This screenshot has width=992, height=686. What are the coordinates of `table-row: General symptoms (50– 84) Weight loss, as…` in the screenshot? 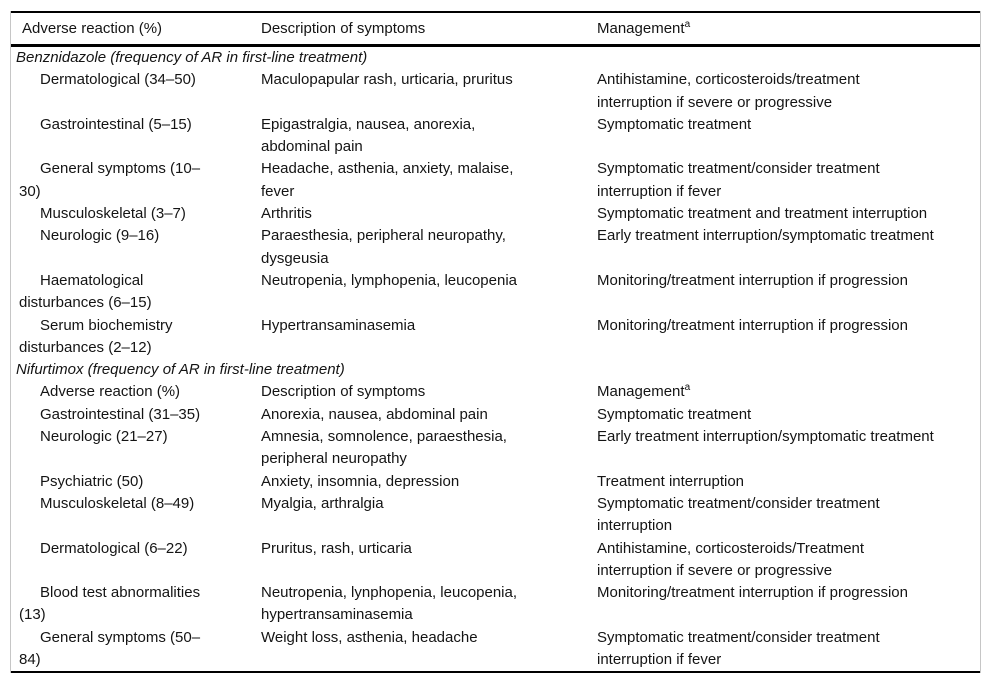 It's located at (495, 650).